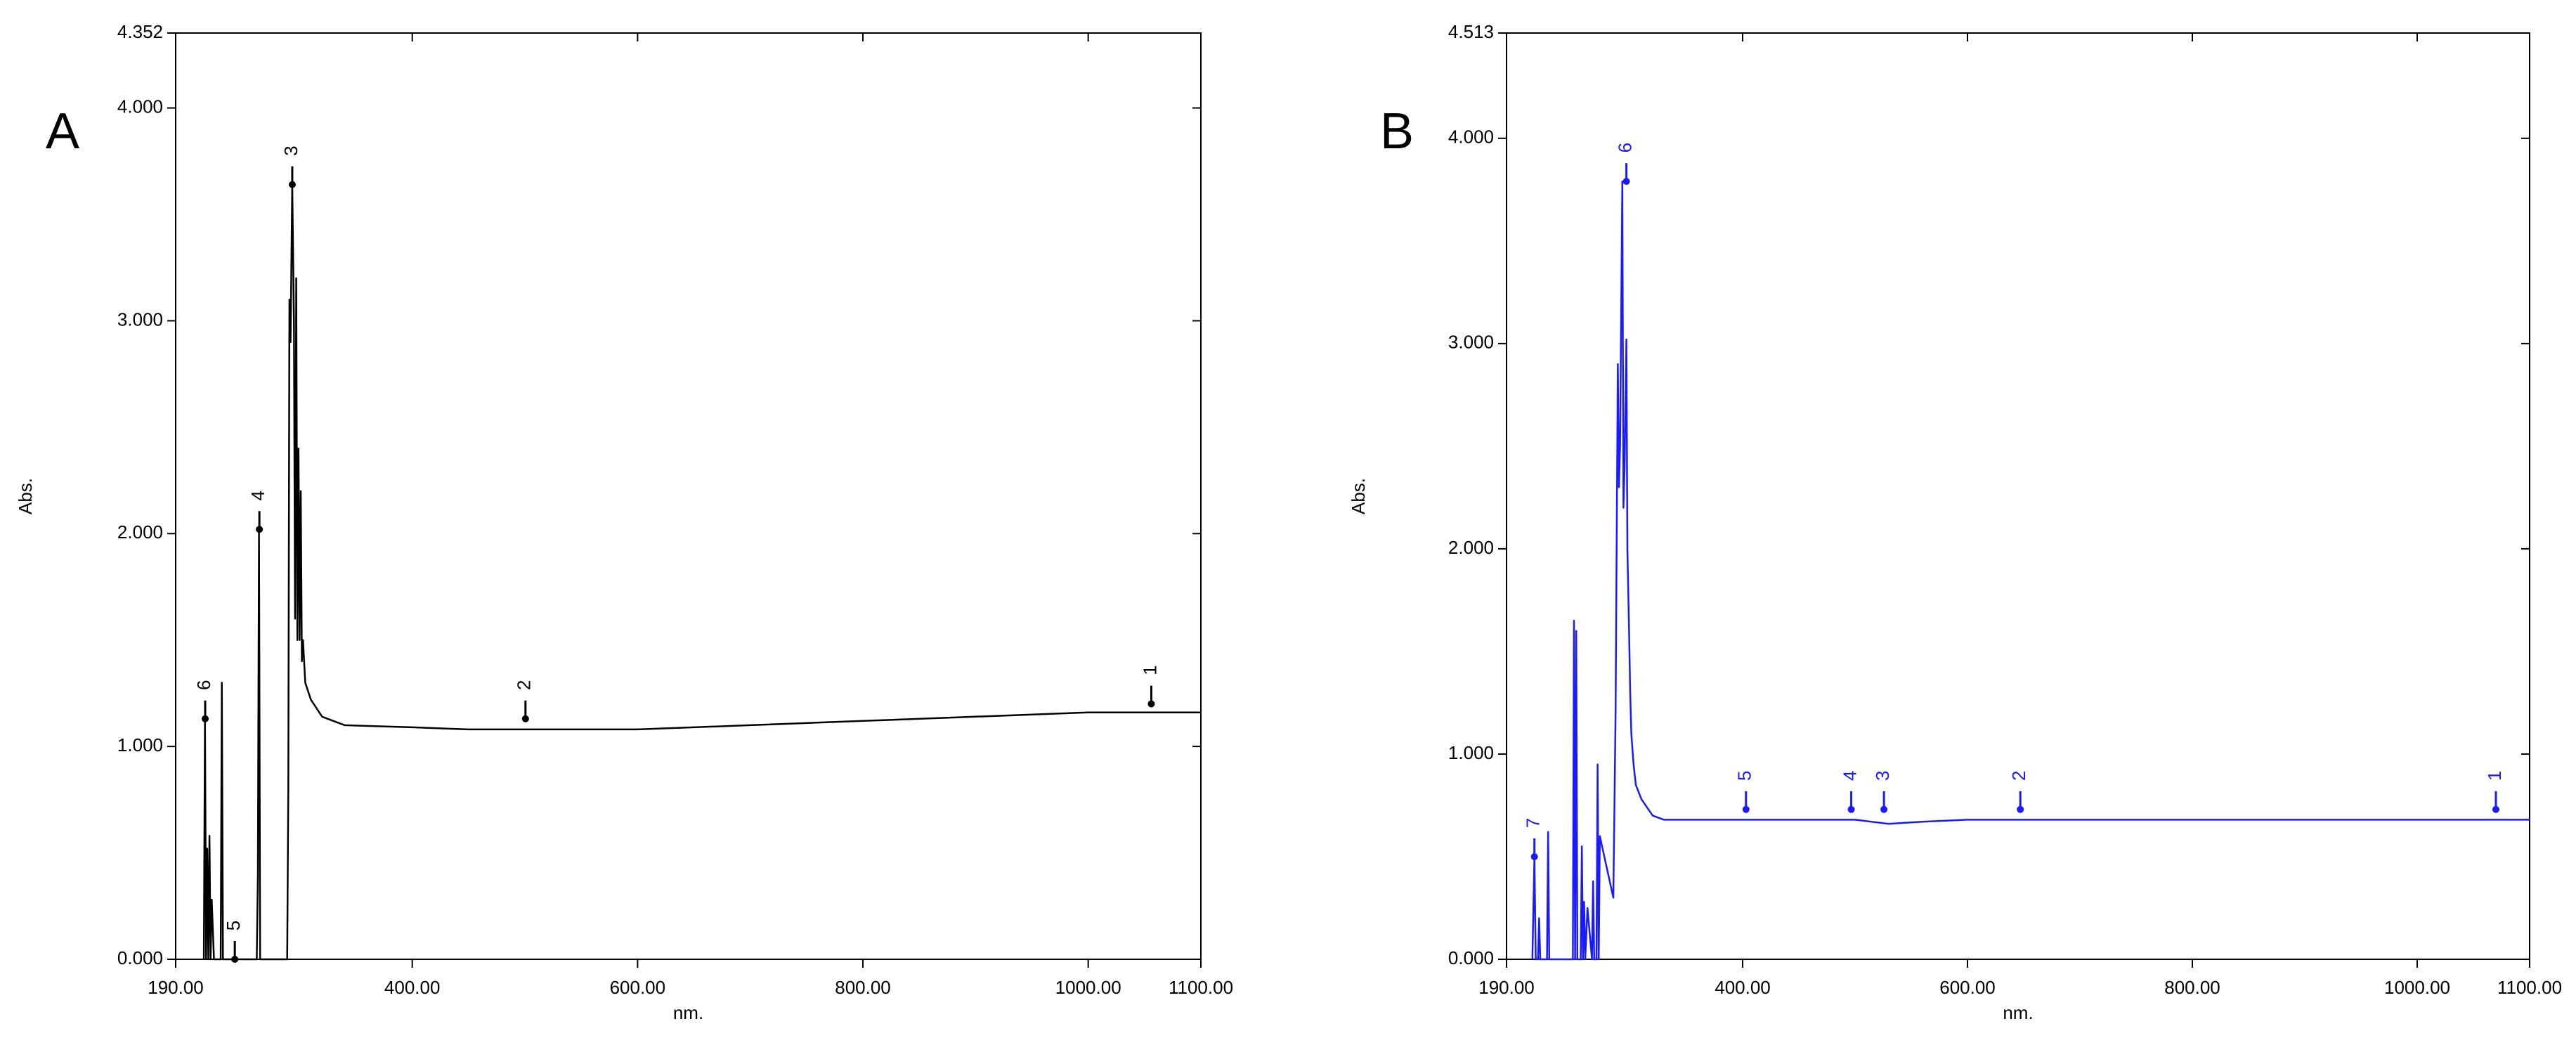  What do you see at coordinates (63, 131) in the screenshot?
I see `panel-label: A` at bounding box center [63, 131].